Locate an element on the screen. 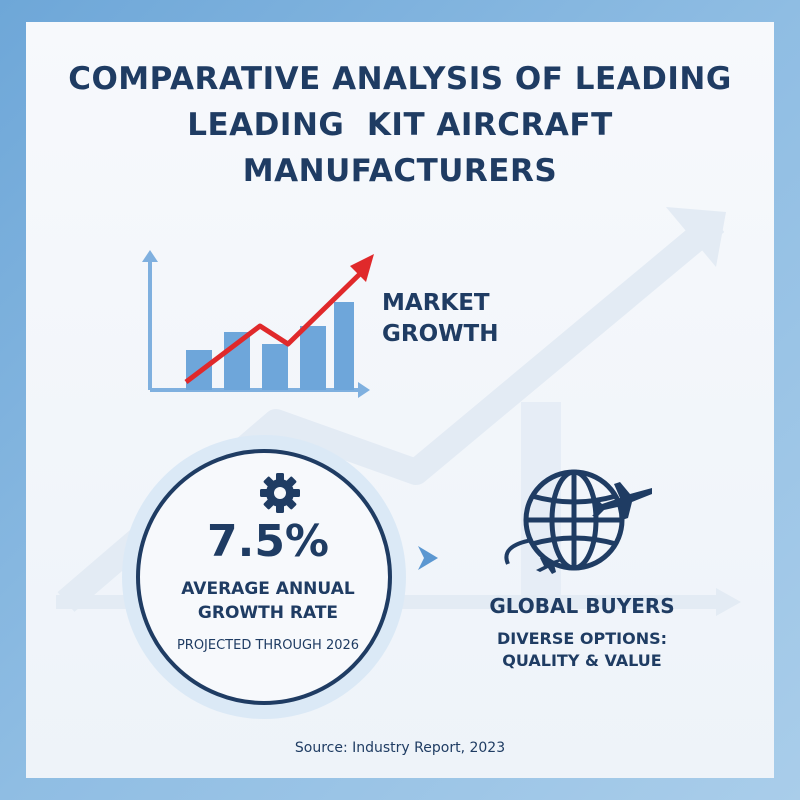 This screenshot has width=800, height=800. source-note: Source: Industry Report, 2023 is located at coordinates (400, 748).